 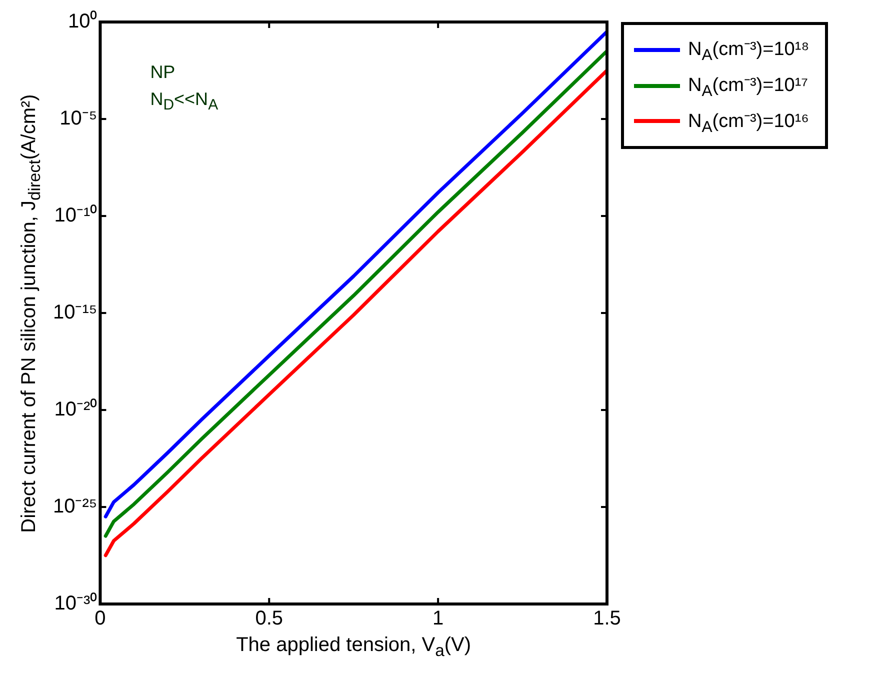 I want to click on y-tick-label: 10⁰, so click(x=83, y=21).